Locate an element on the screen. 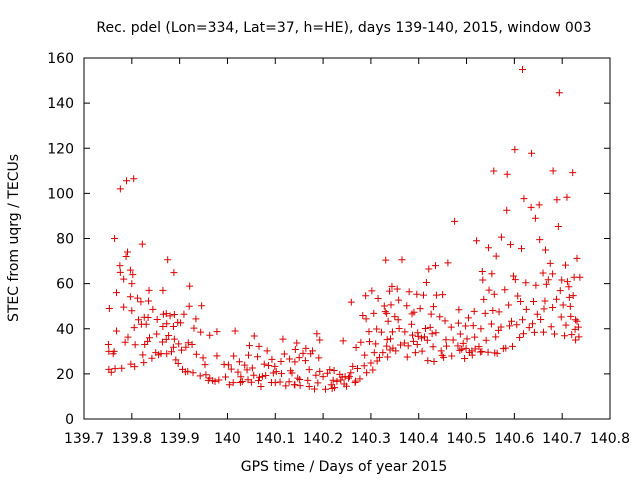 This screenshot has width=640, height=480. y-tick-label: 160 is located at coordinates (60, 59).